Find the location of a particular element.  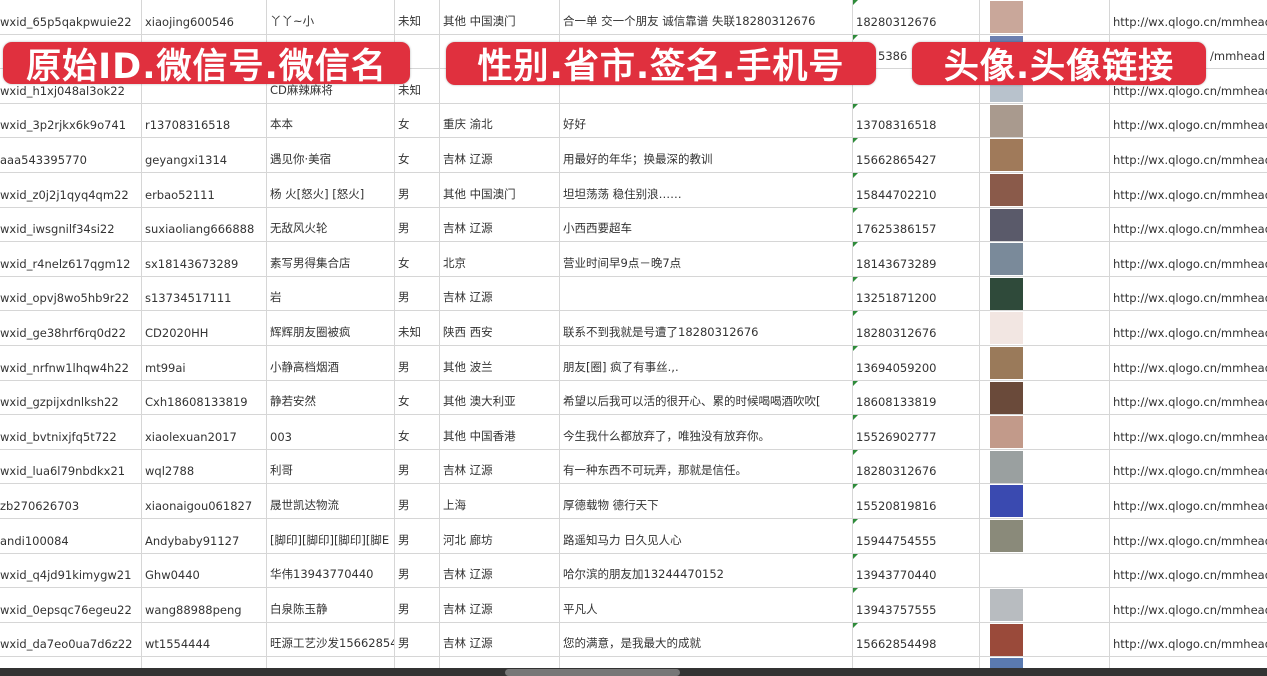

phone-cell: 15662865427 is located at coordinates (916, 155).